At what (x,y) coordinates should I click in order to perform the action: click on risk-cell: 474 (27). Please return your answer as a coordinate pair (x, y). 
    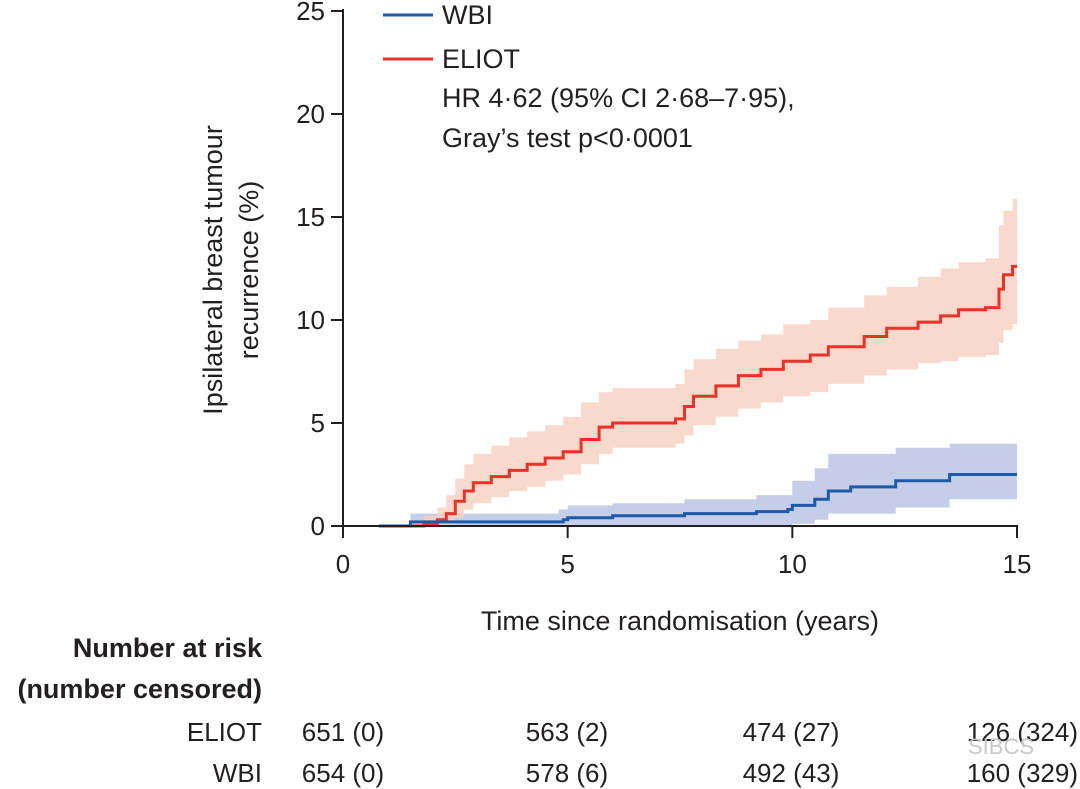
    Looking at the image, I should click on (791, 732).